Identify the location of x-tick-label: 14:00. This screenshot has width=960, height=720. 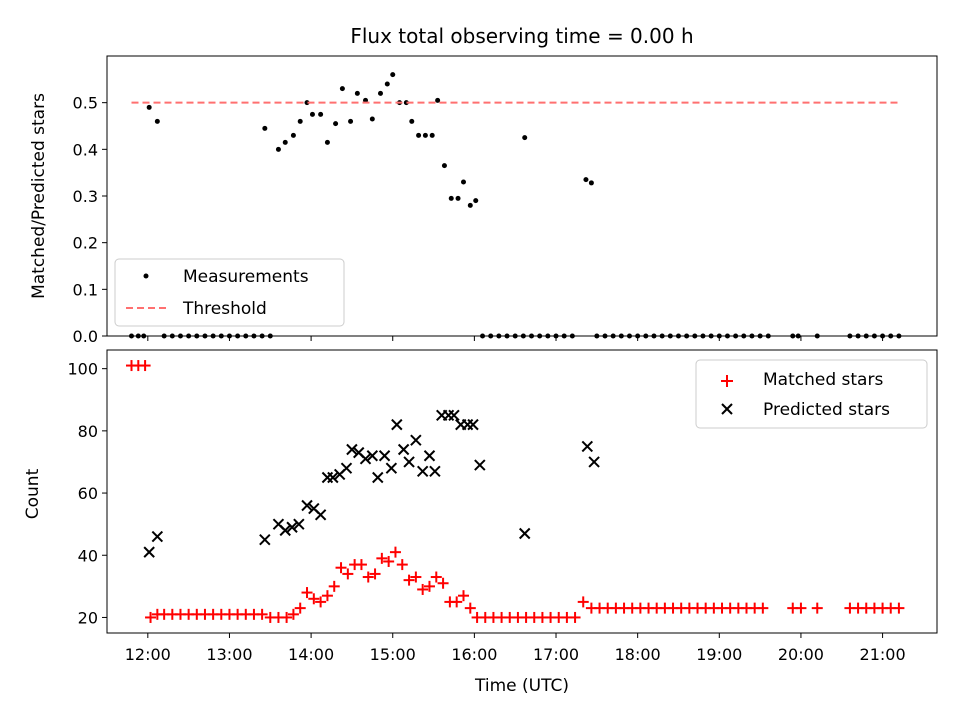
(311, 654).